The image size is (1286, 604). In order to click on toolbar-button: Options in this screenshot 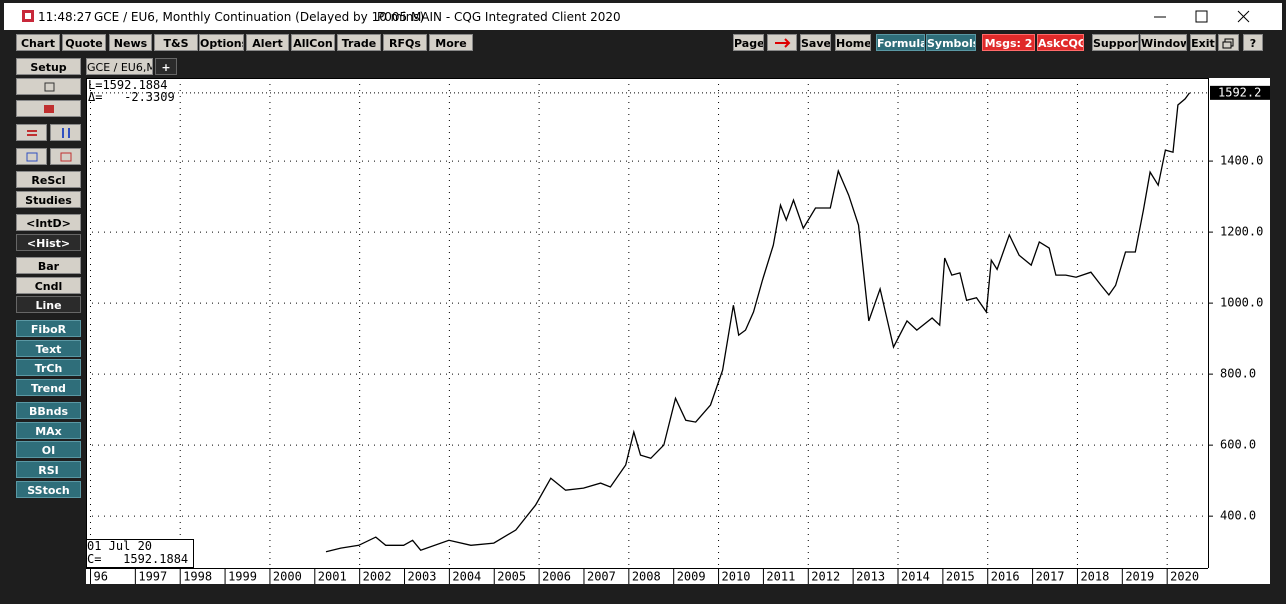, I will do `click(221, 42)`.